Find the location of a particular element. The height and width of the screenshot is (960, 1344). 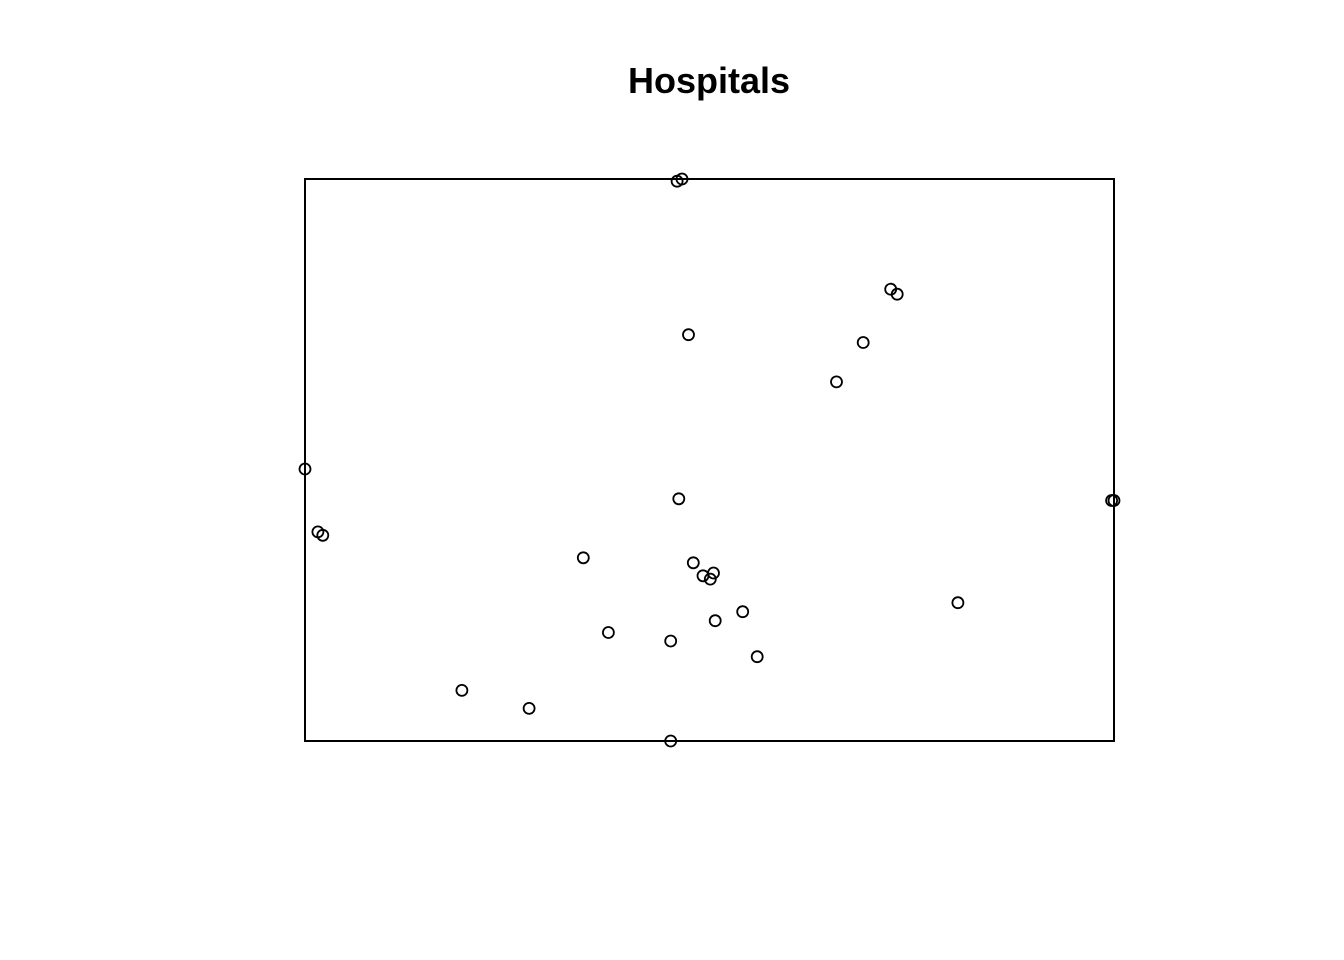

chart-title: Hospitals is located at coordinates (709, 80).